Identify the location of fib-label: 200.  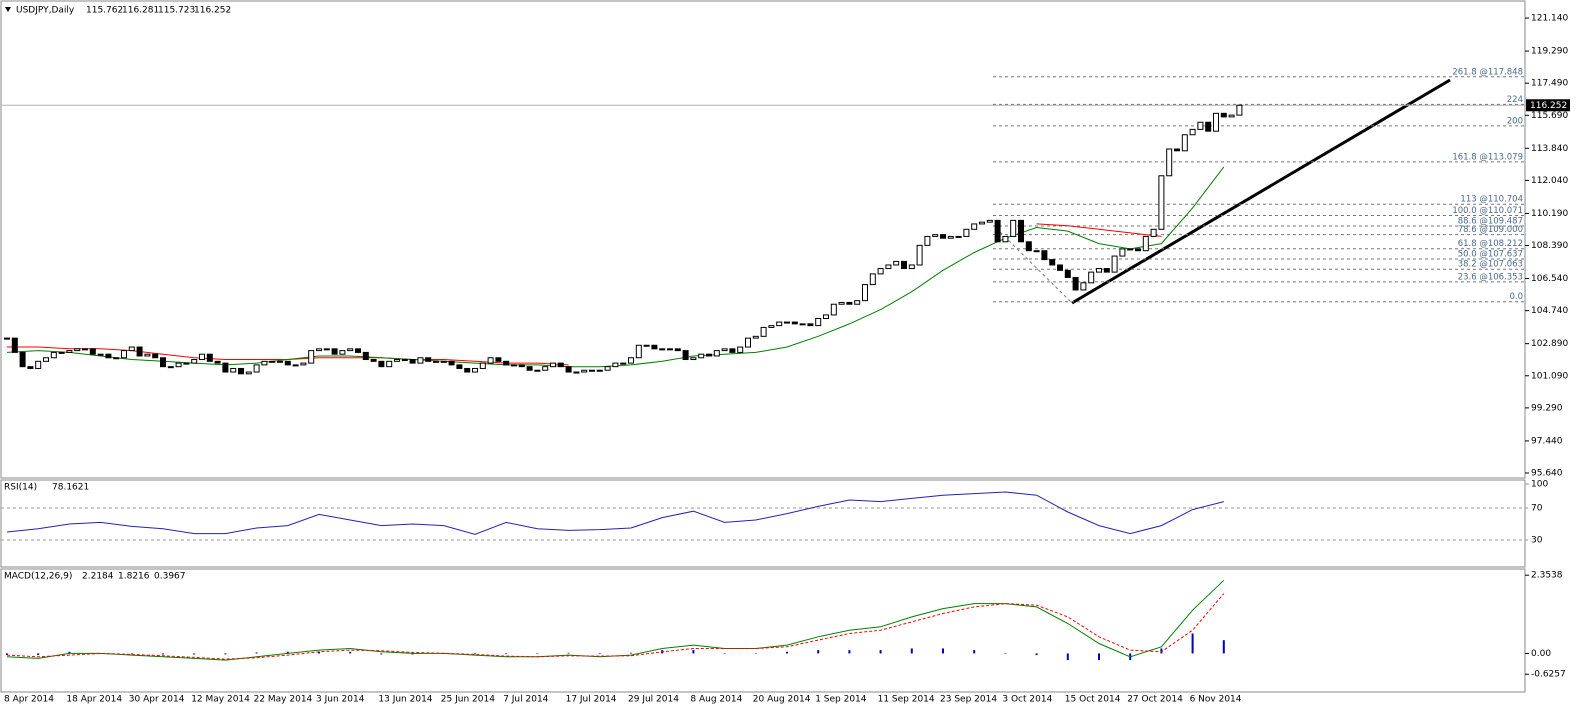
(1515, 121).